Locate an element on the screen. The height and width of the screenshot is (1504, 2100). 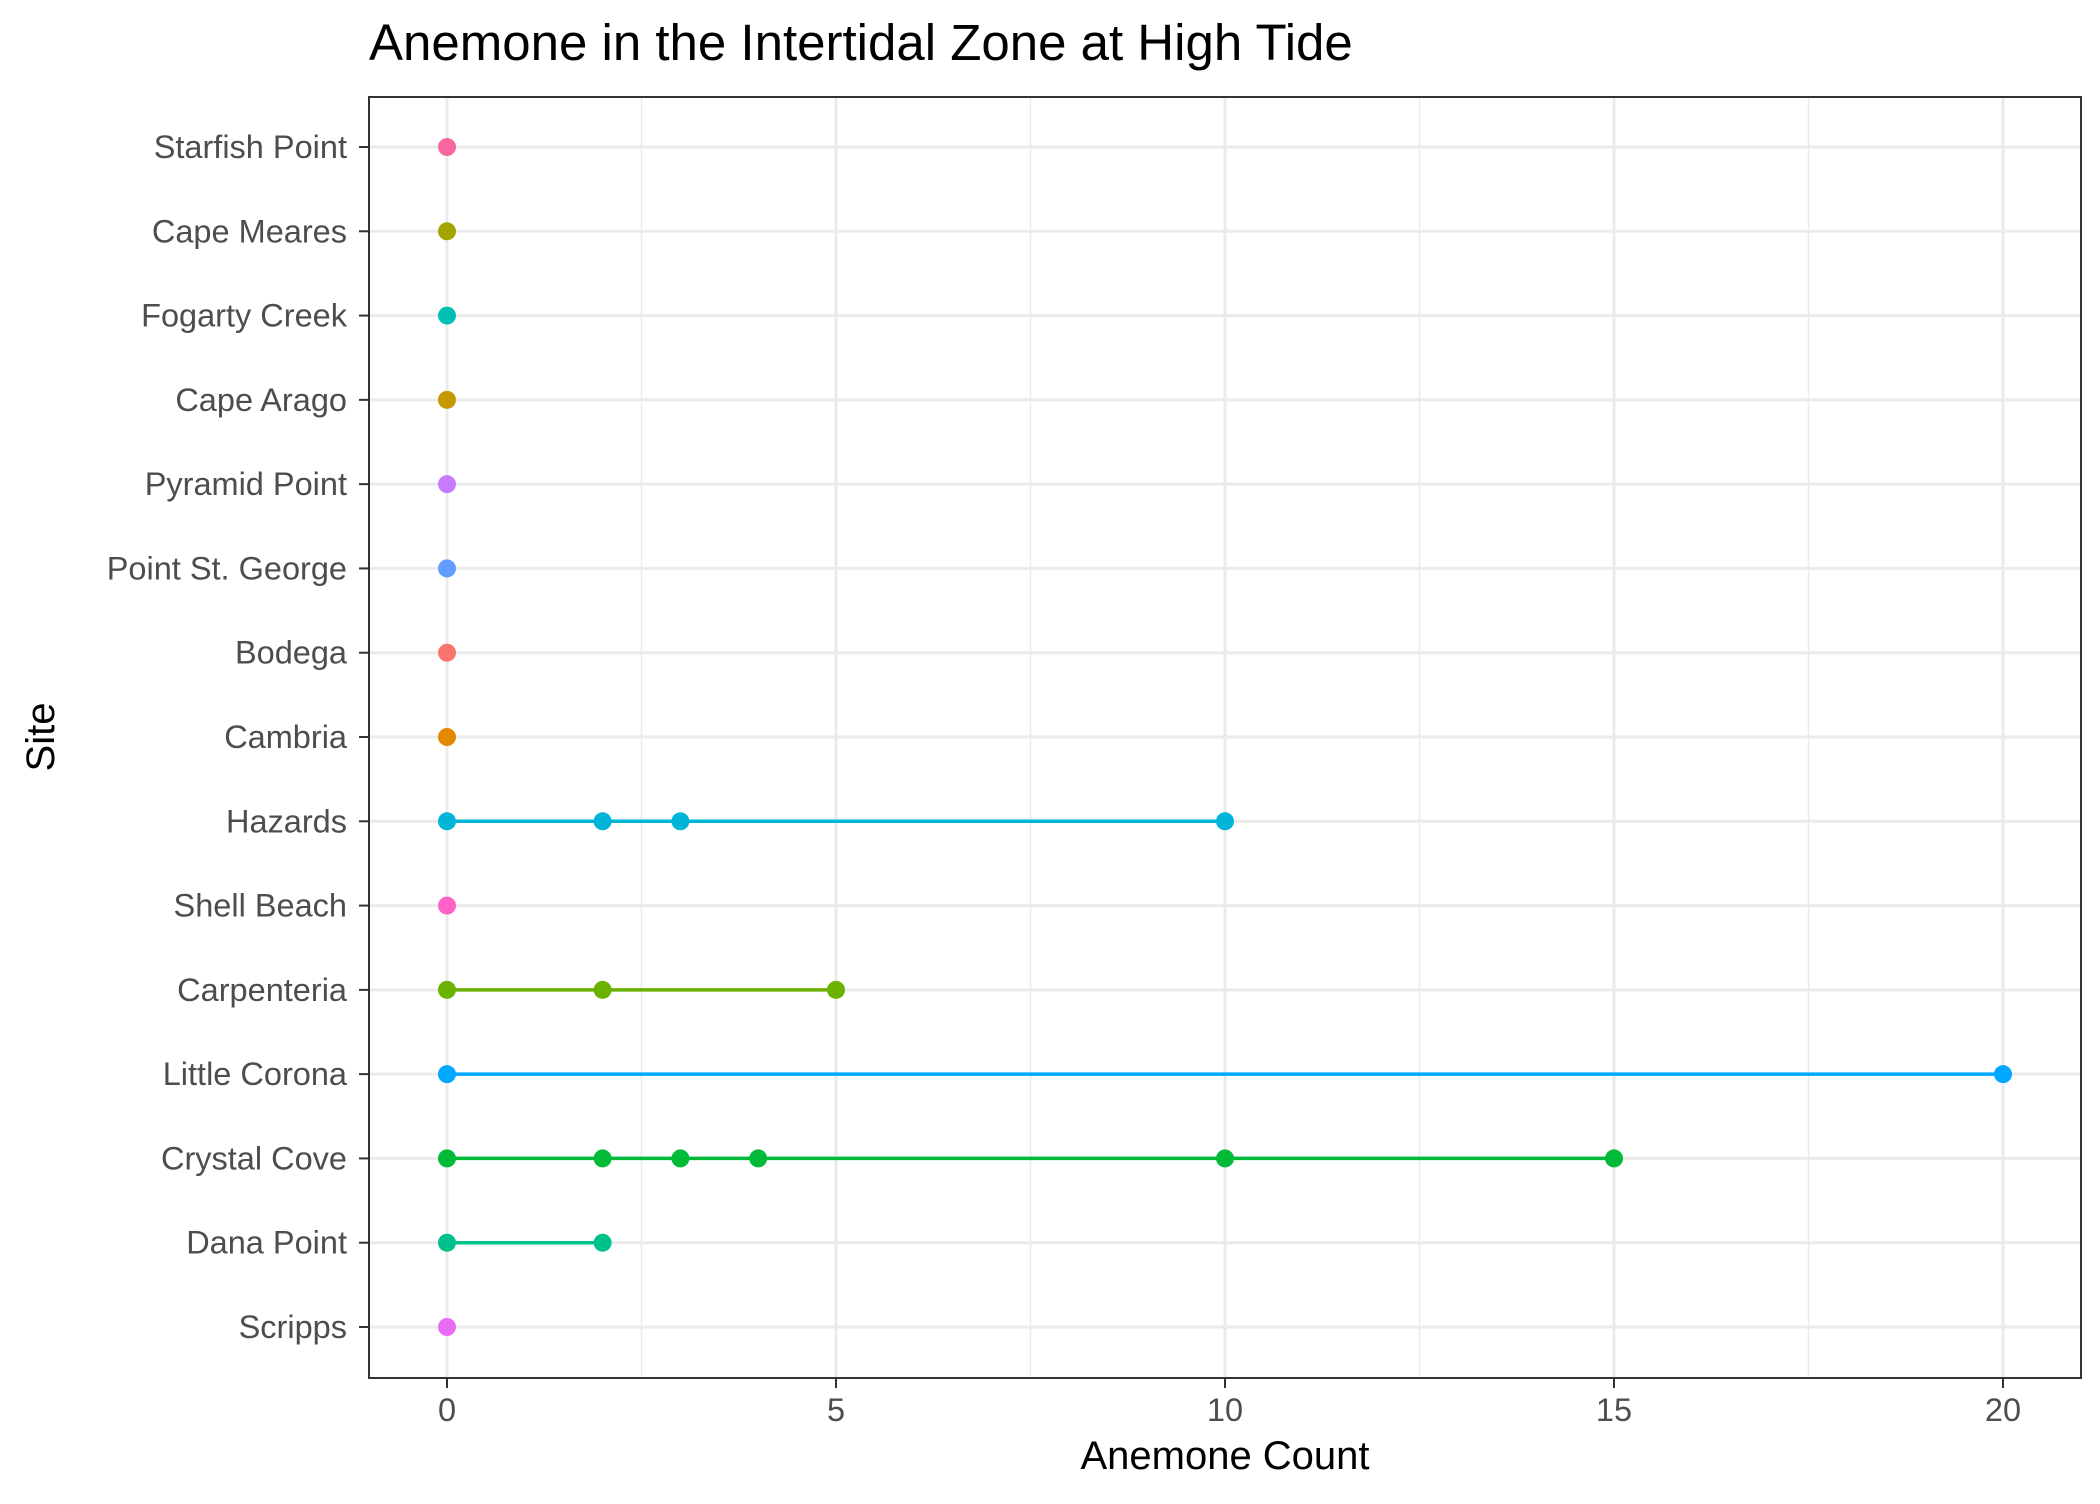
y-tick-label: Scripps is located at coordinates (293, 1327).